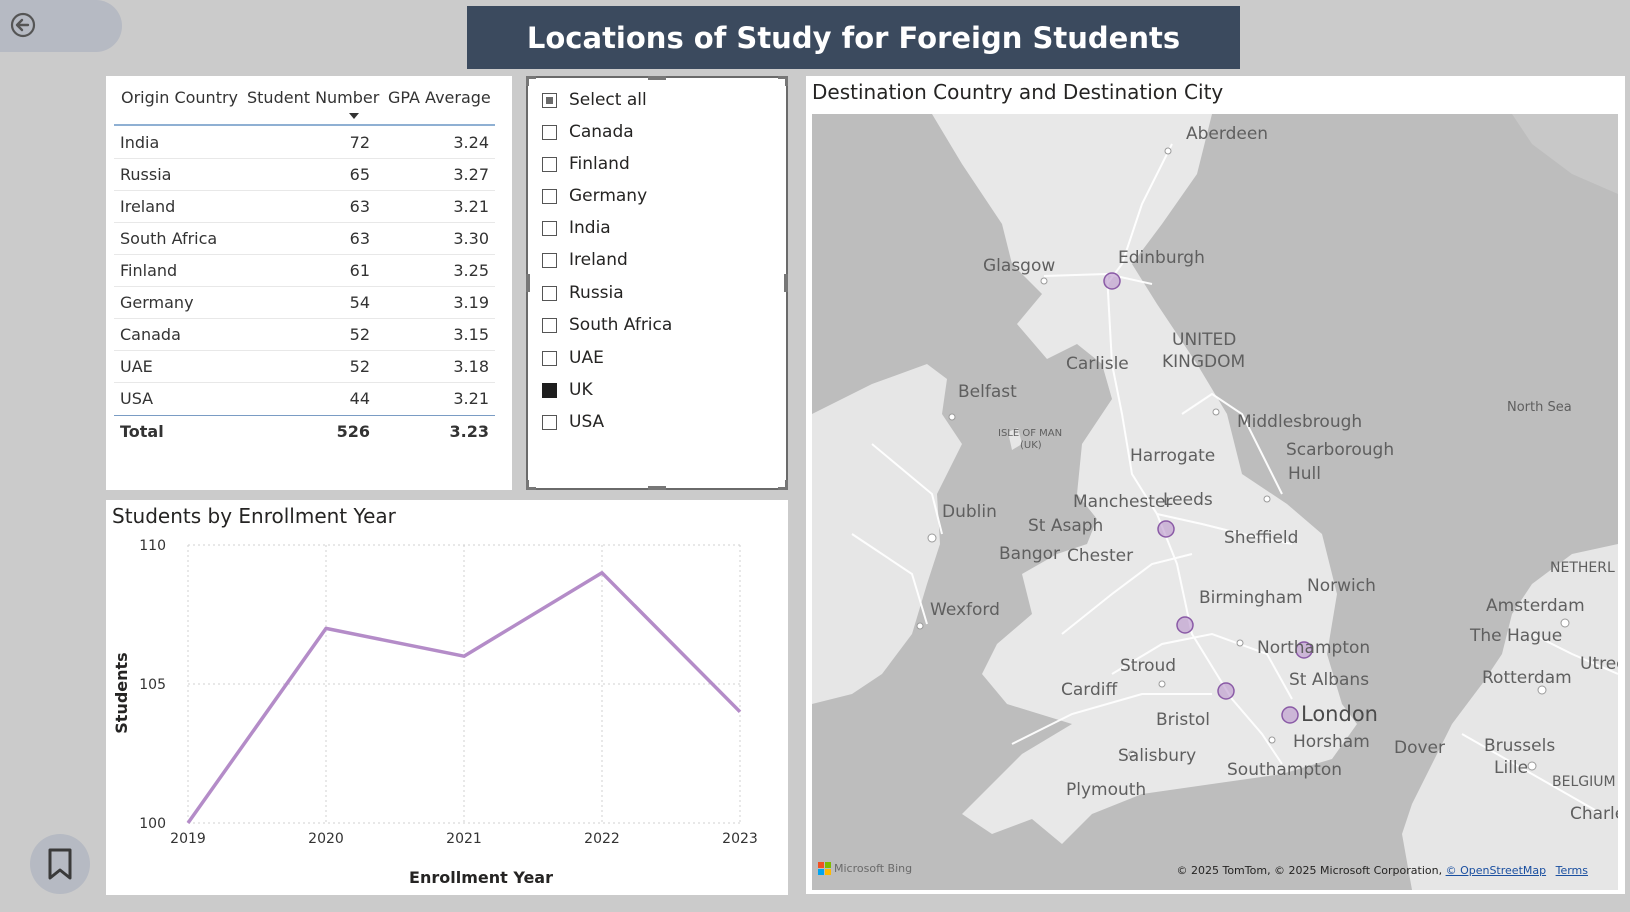 The height and width of the screenshot is (912, 1630). I want to click on x-tick-label: 2019, so click(188, 839).